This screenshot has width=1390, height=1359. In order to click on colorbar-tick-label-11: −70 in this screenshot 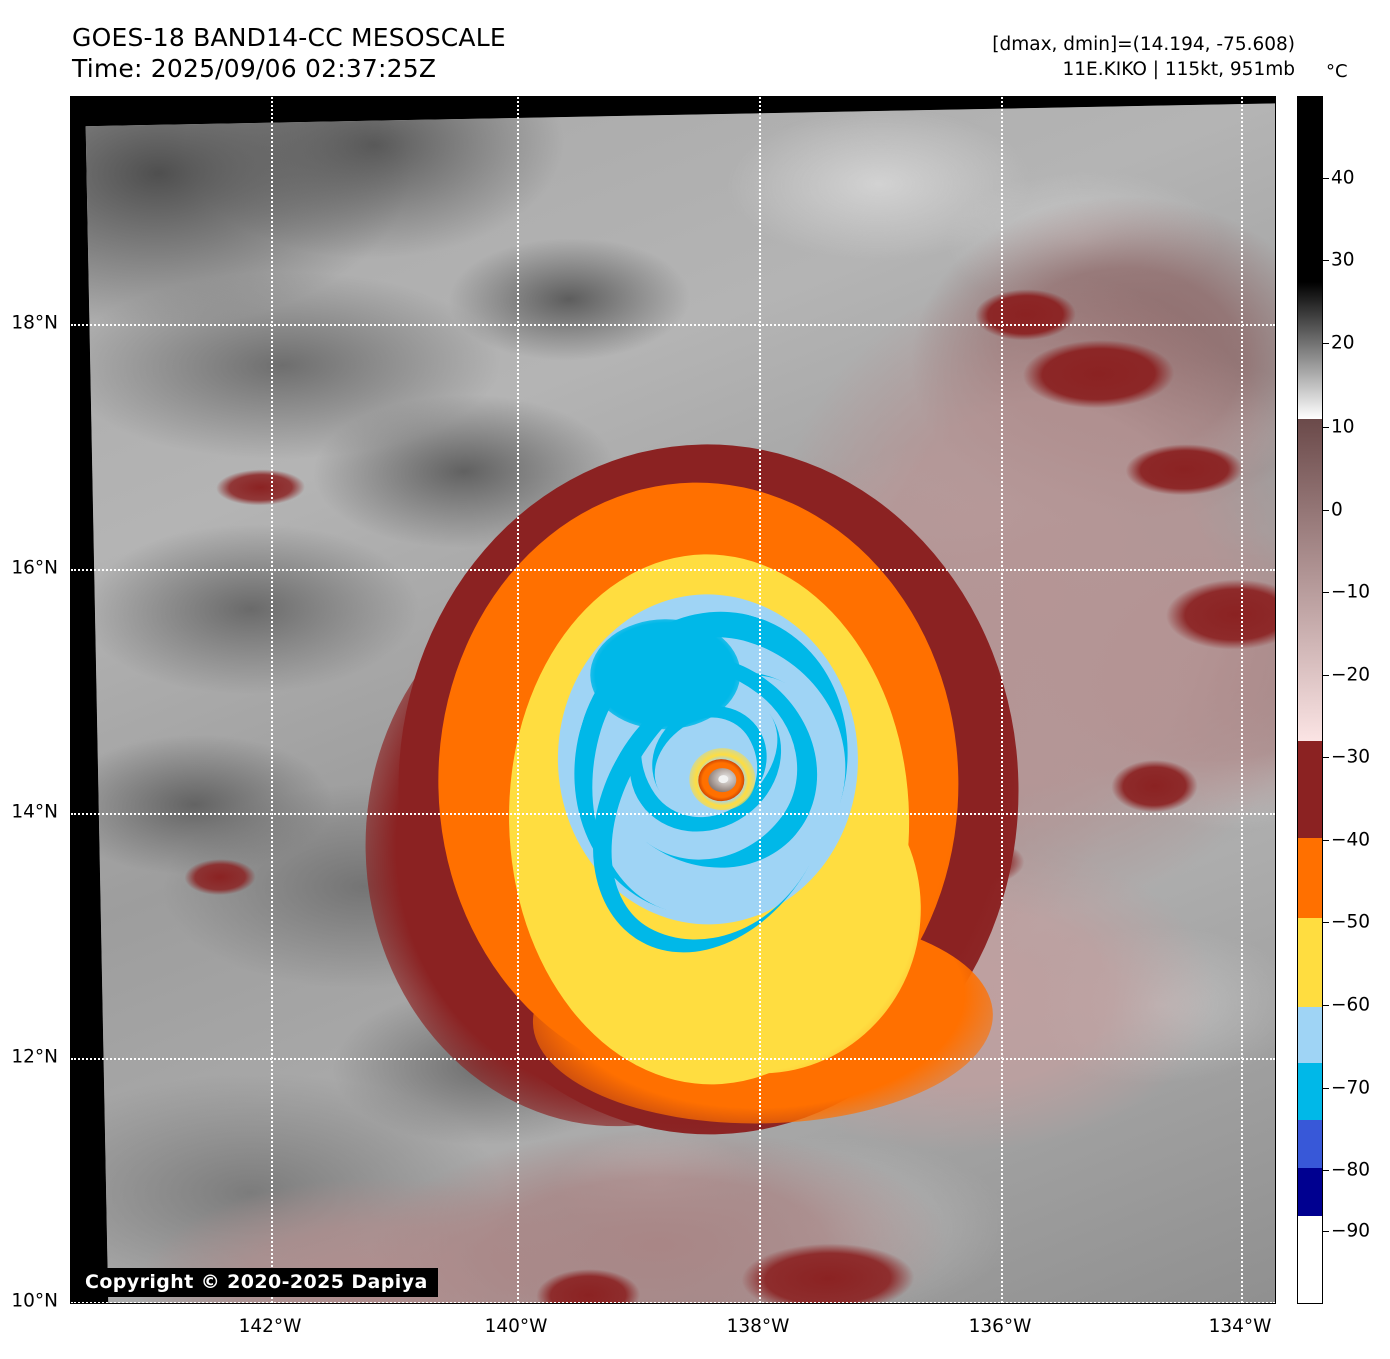, I will do `click(1351, 1088)`.